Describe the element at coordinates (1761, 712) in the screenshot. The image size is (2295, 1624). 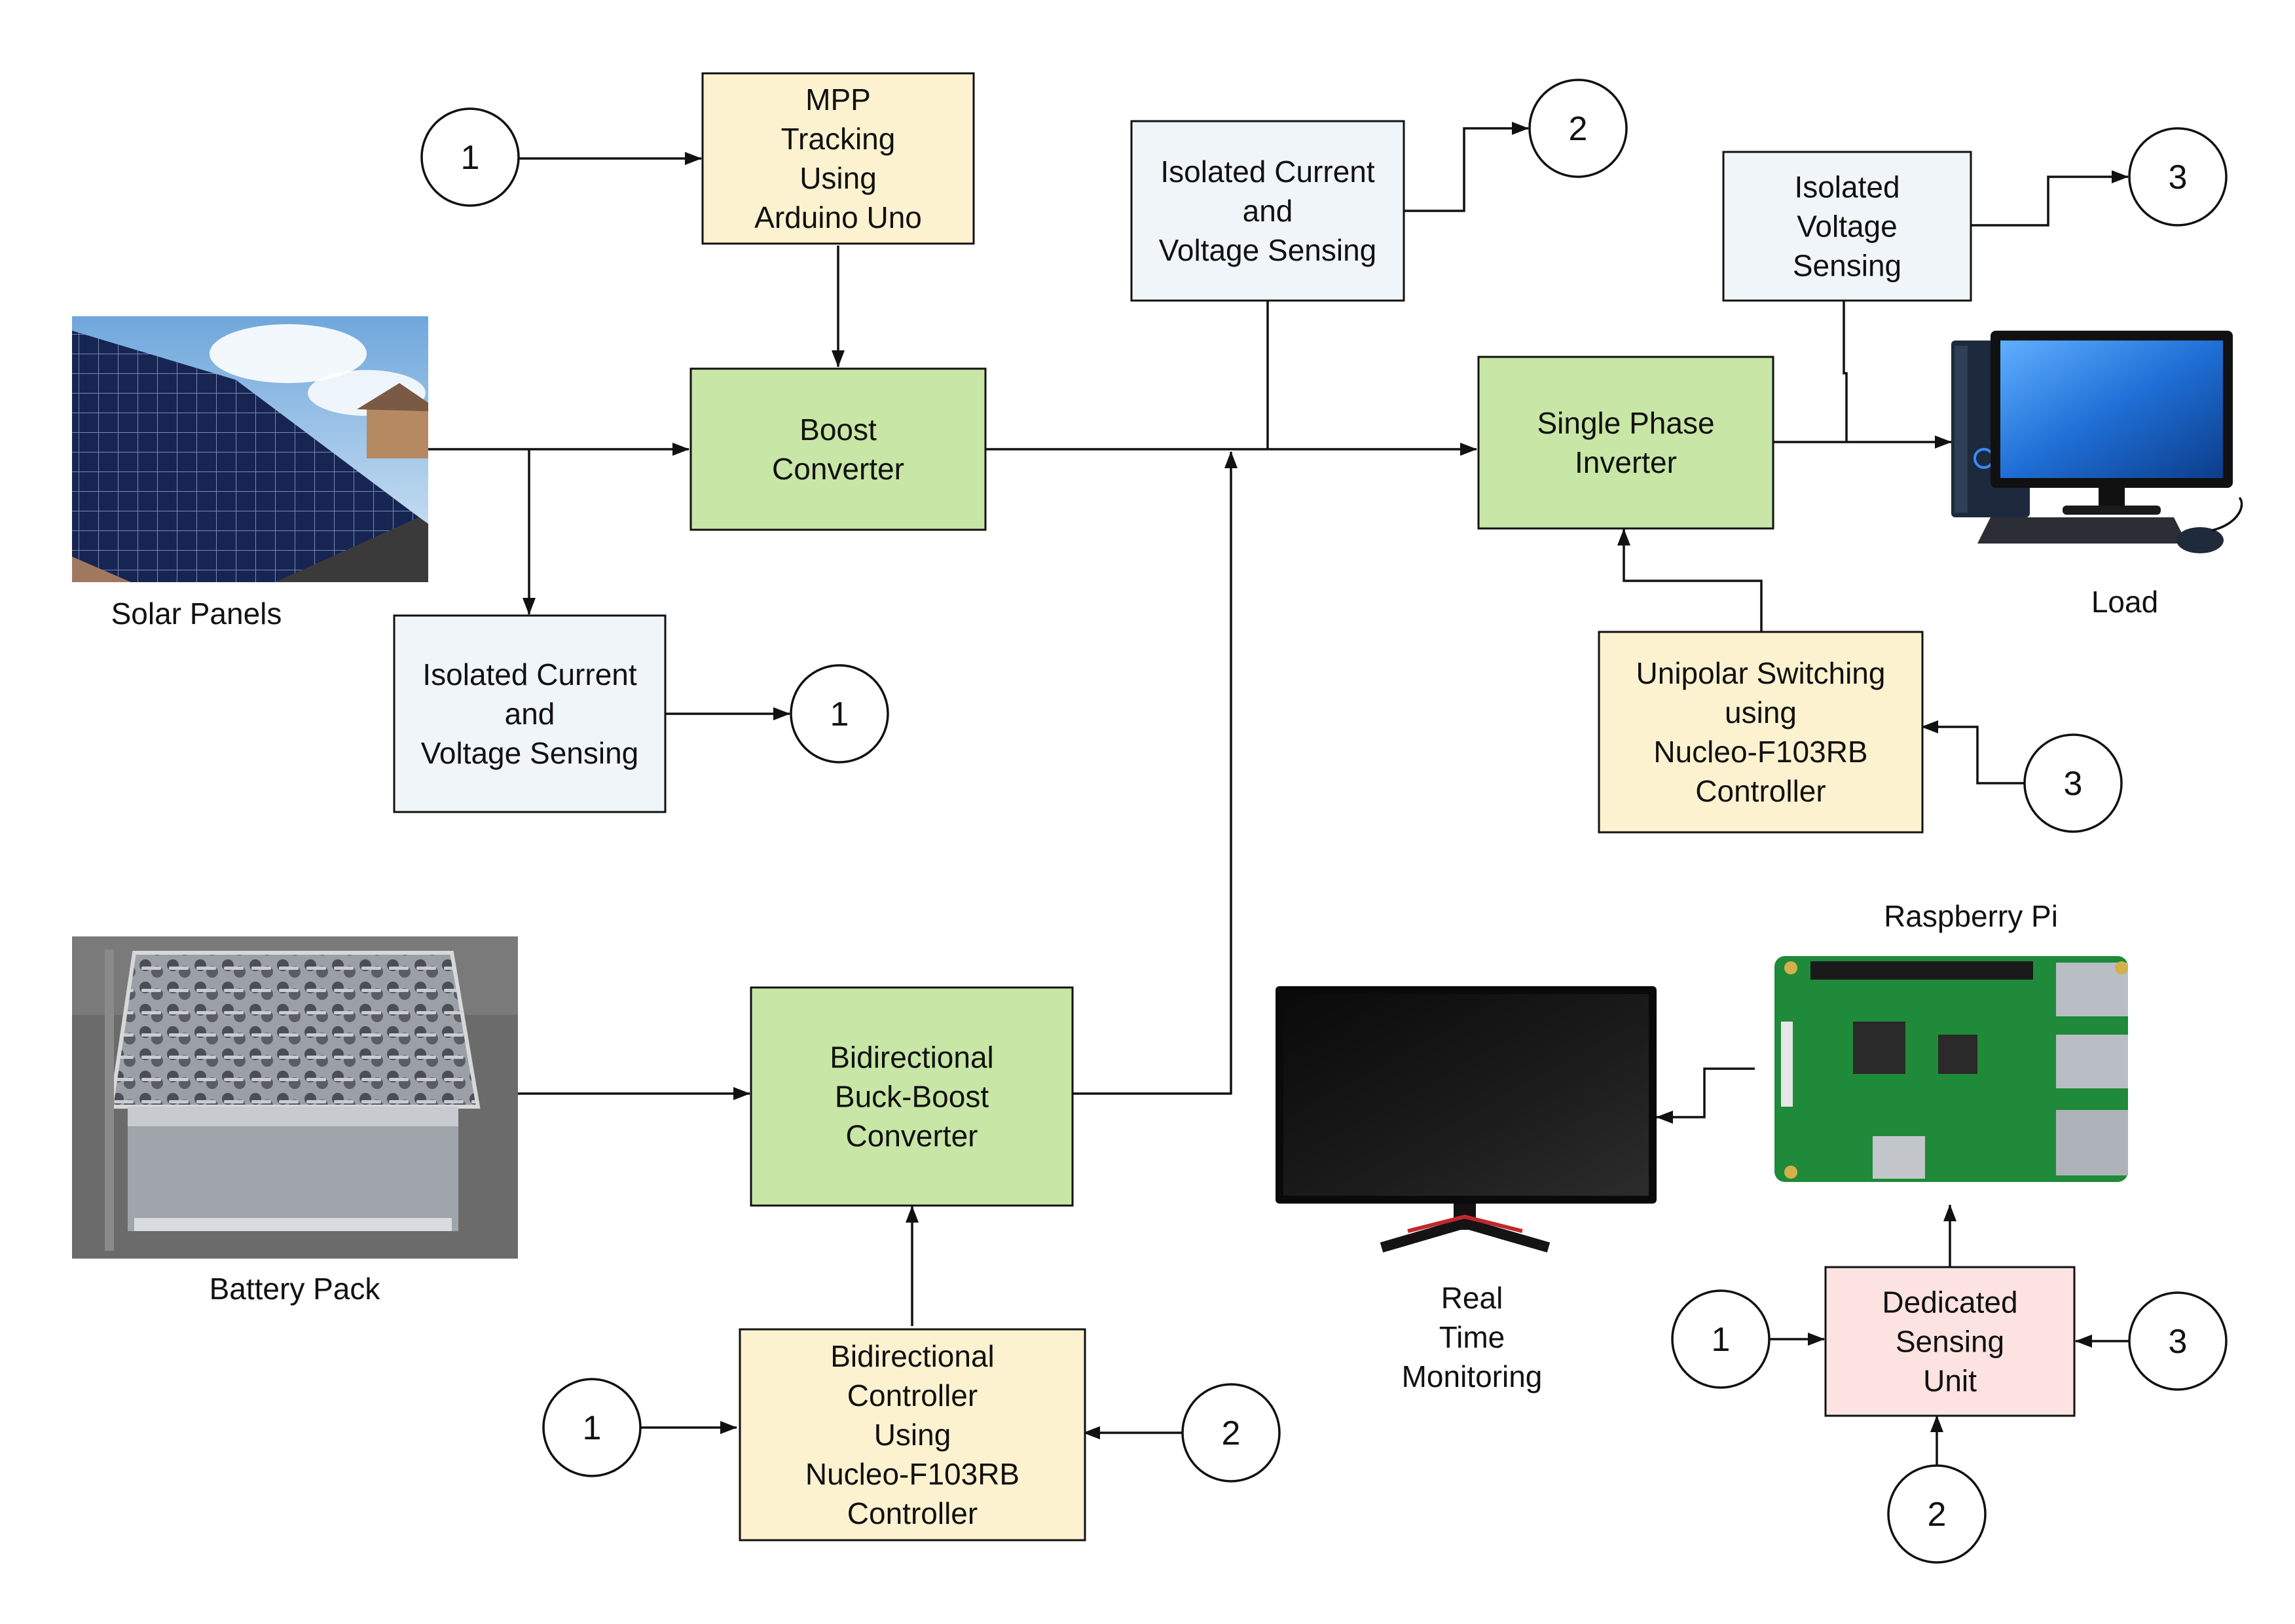
I see `unipolar-switching-controller-box-label-line-2: using` at that location.